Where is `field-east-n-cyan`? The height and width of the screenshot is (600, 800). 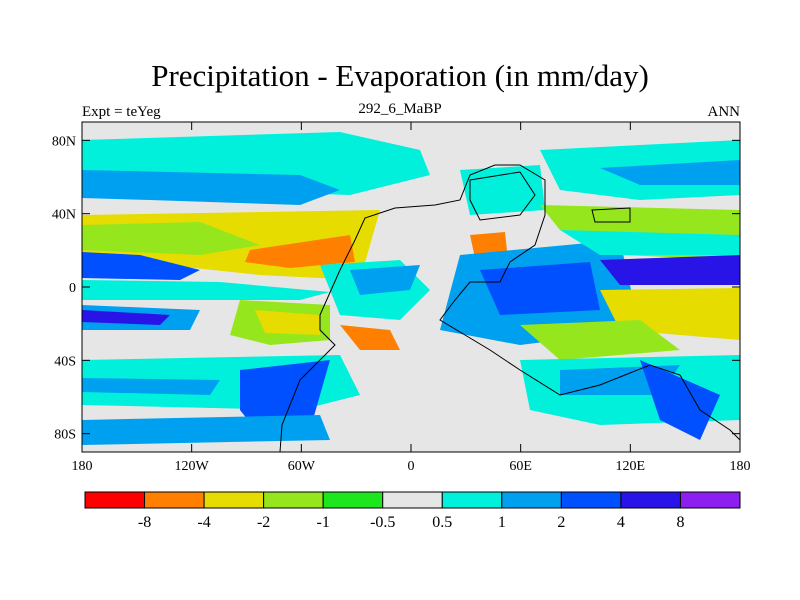
field-east-n-cyan is located at coordinates (650, 242).